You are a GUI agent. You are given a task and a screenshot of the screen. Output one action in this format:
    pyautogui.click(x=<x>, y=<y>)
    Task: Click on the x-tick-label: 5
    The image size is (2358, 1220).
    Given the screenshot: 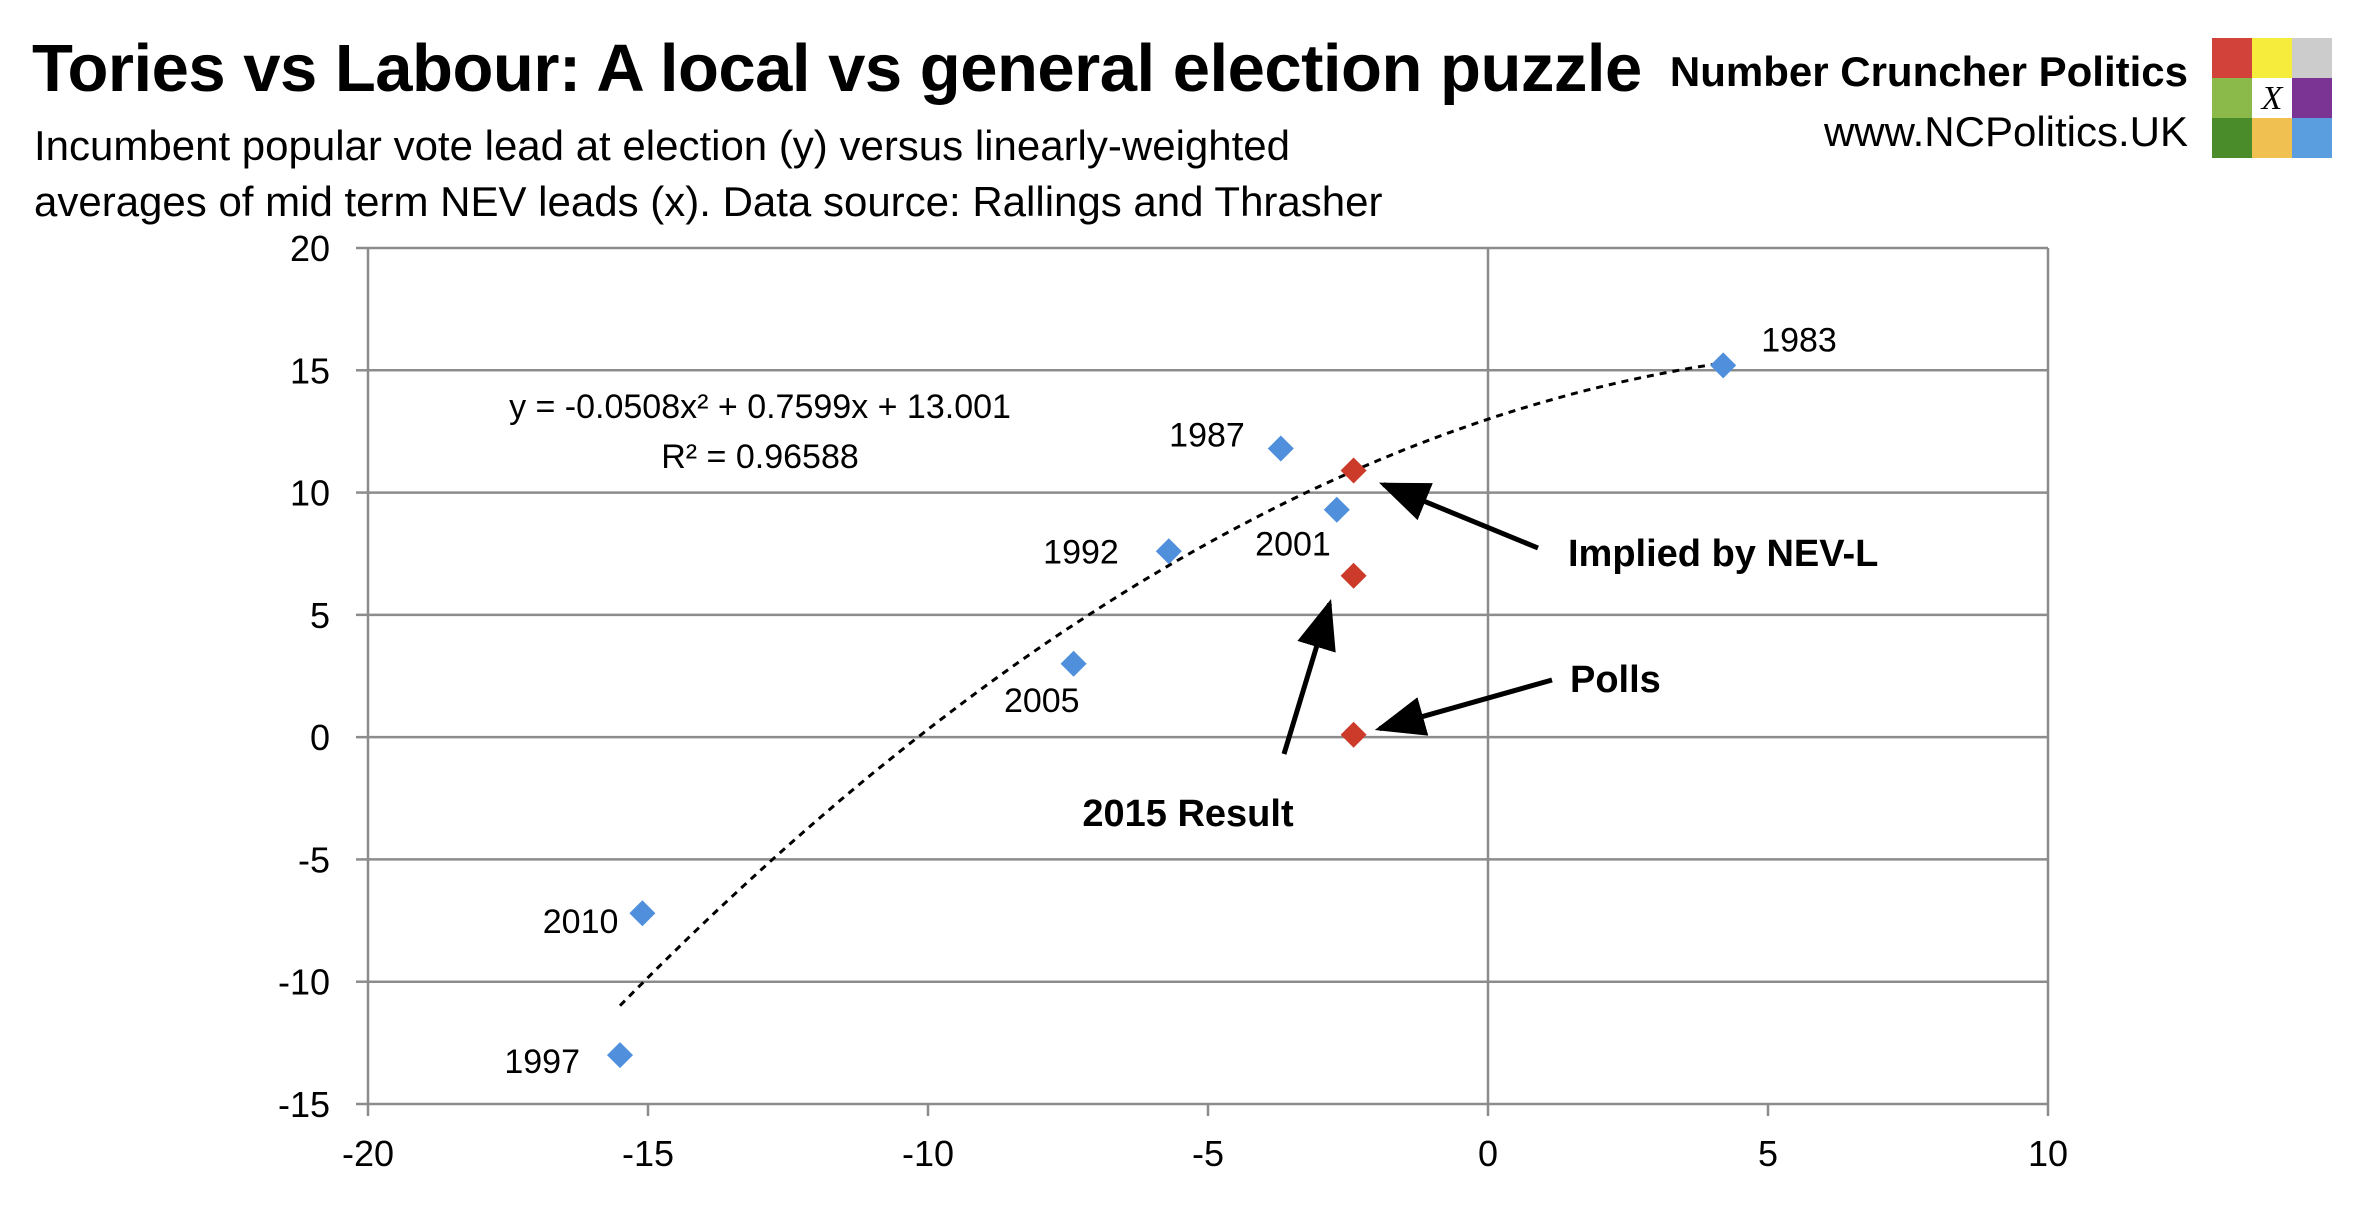 What is the action you would take?
    pyautogui.click(x=1768, y=1153)
    